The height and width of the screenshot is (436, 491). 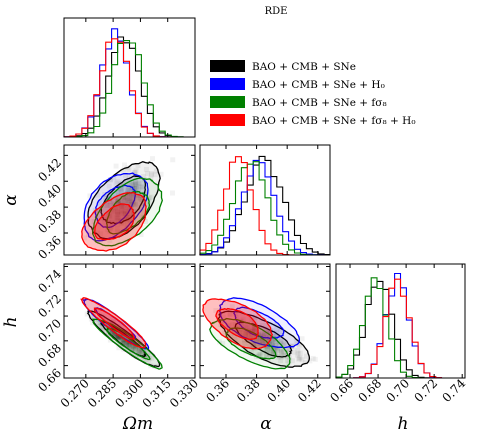 What do you see at coordinates (49, 330) in the screenshot?
I see `y-tick-label-h: 0.70` at bounding box center [49, 330].